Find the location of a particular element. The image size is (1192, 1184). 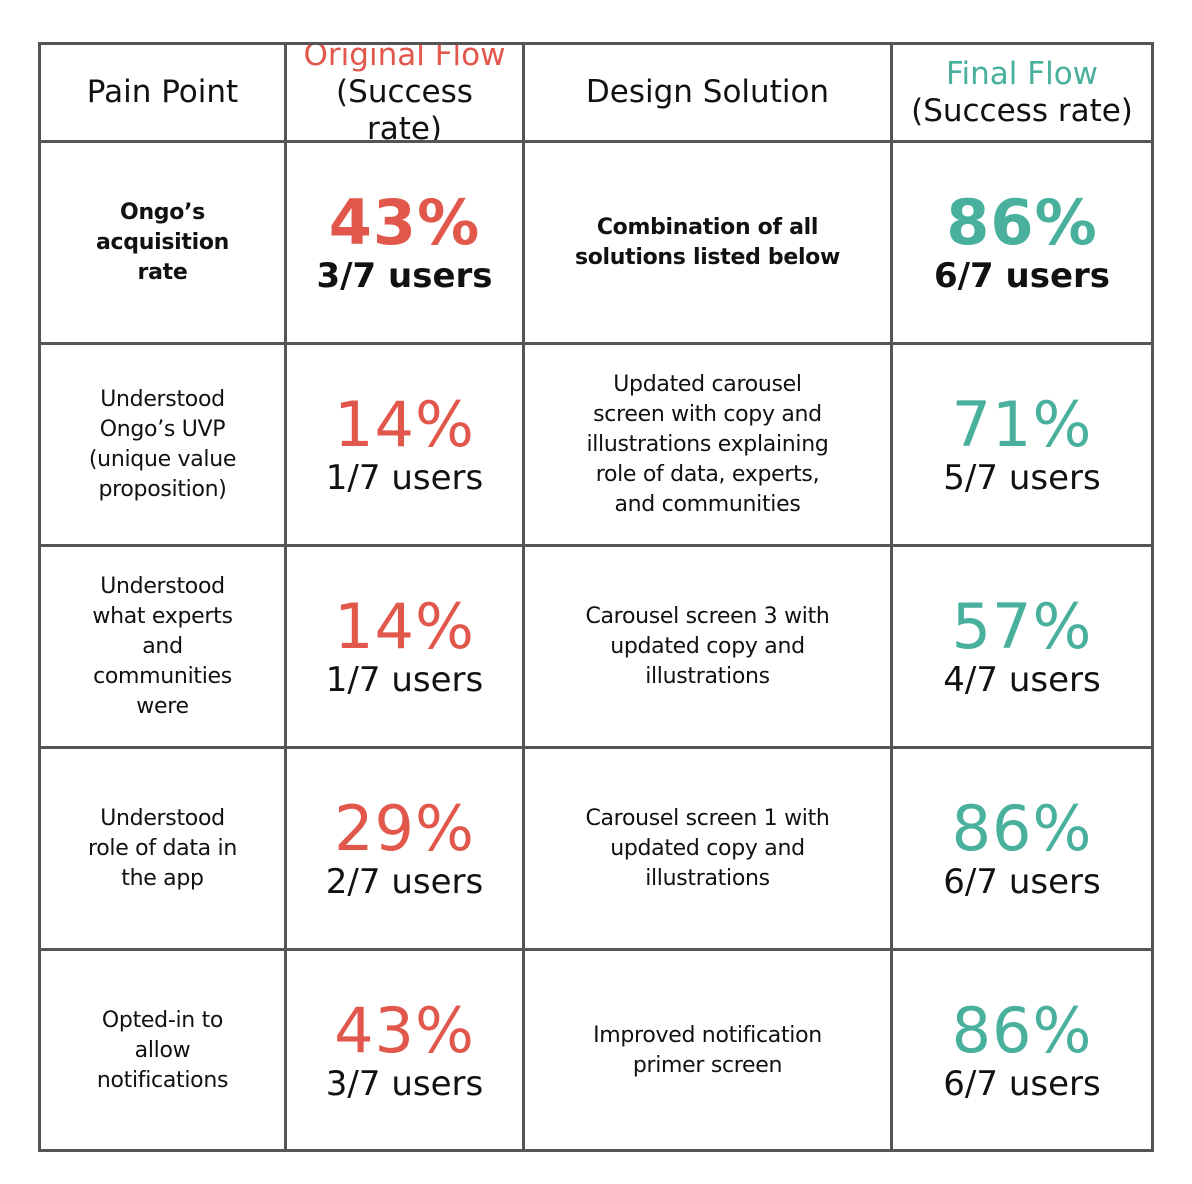

table-row-1-final: 86% 6/7 users is located at coordinates (1022, 244).